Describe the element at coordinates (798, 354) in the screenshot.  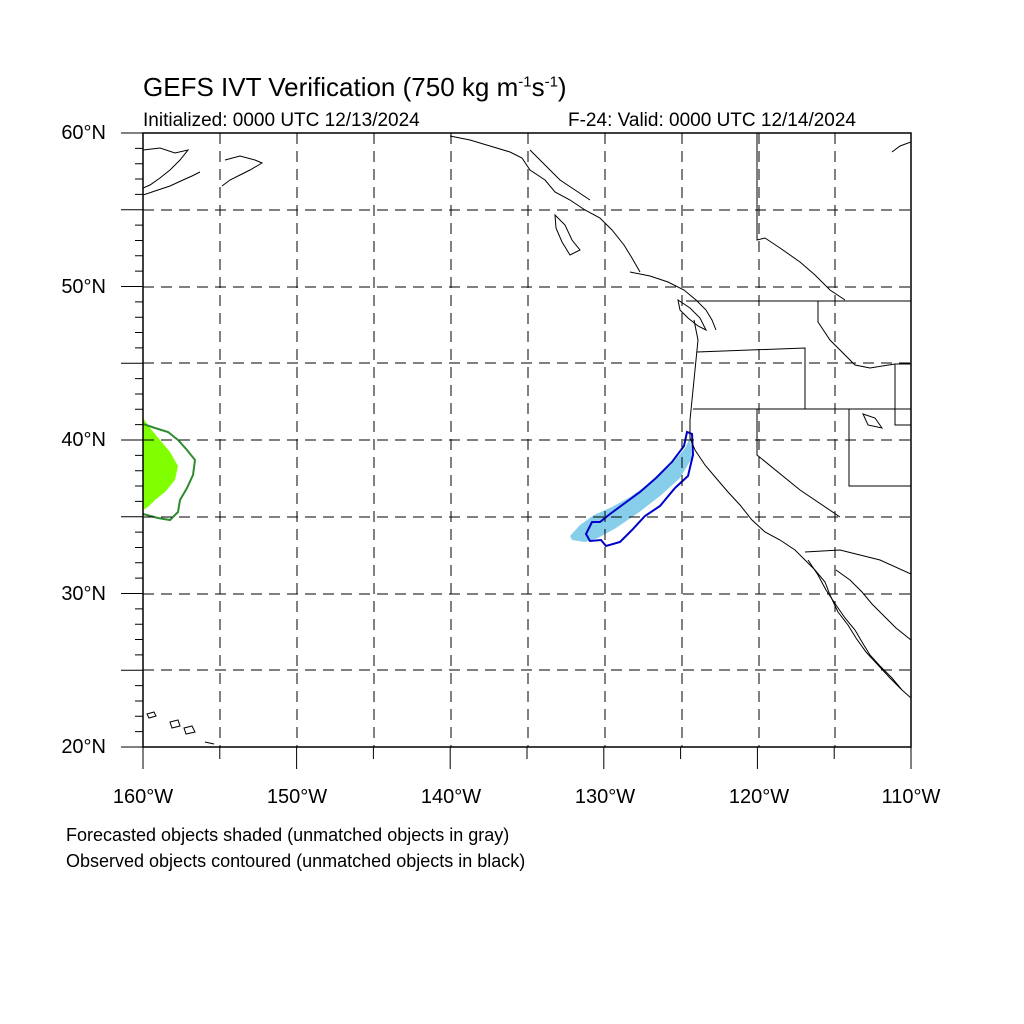
I see `political-borders` at that location.